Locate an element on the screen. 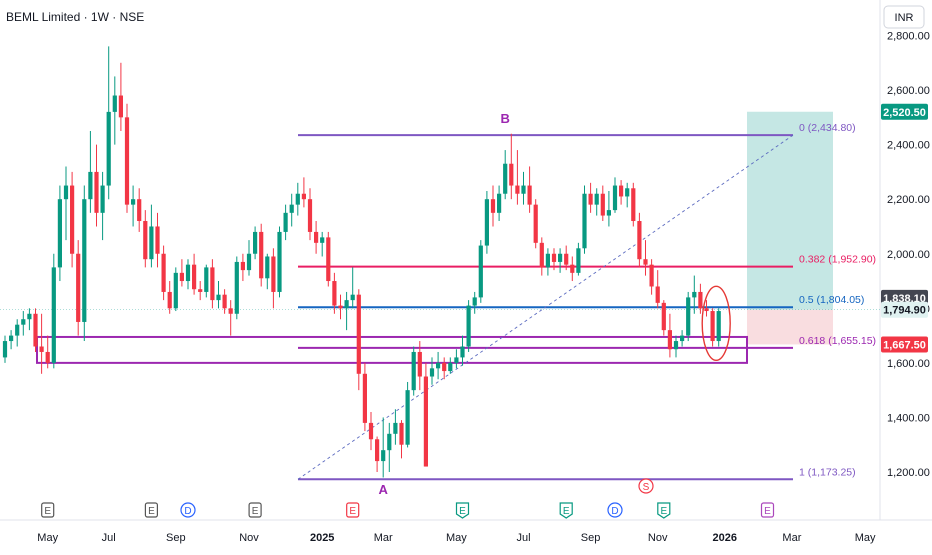 Image resolution: width=932 pixels, height=555 pixels. time-axis-tick-label: Sep is located at coordinates (591, 538).